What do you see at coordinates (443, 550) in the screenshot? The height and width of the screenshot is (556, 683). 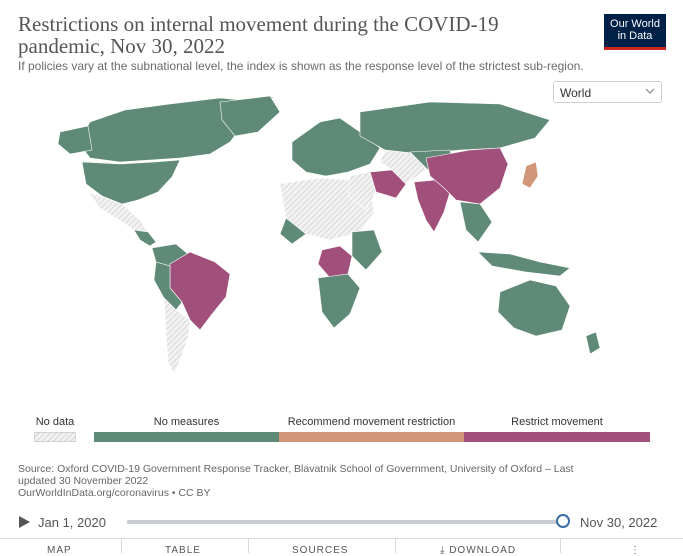 I see `download-icon: ⤓` at bounding box center [443, 550].